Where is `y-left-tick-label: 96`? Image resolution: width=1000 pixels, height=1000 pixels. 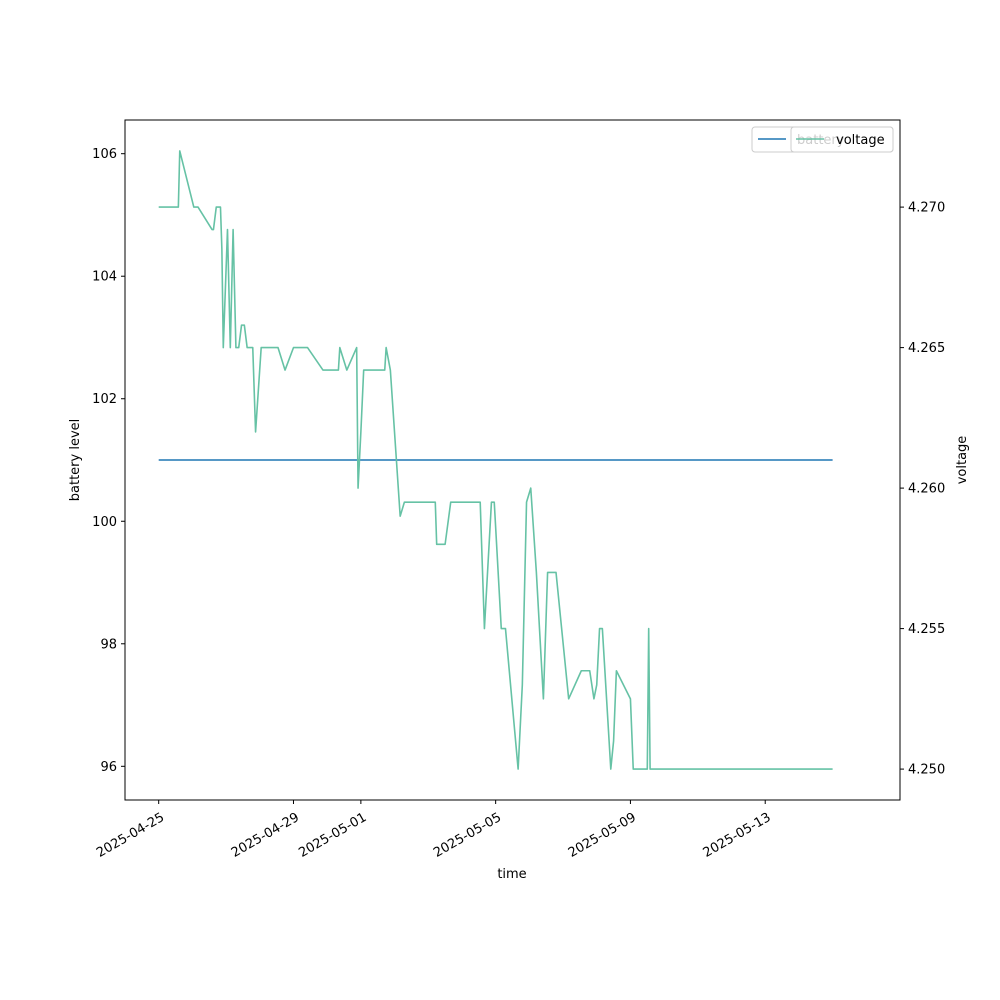 y-left-tick-label: 96 is located at coordinates (108, 767).